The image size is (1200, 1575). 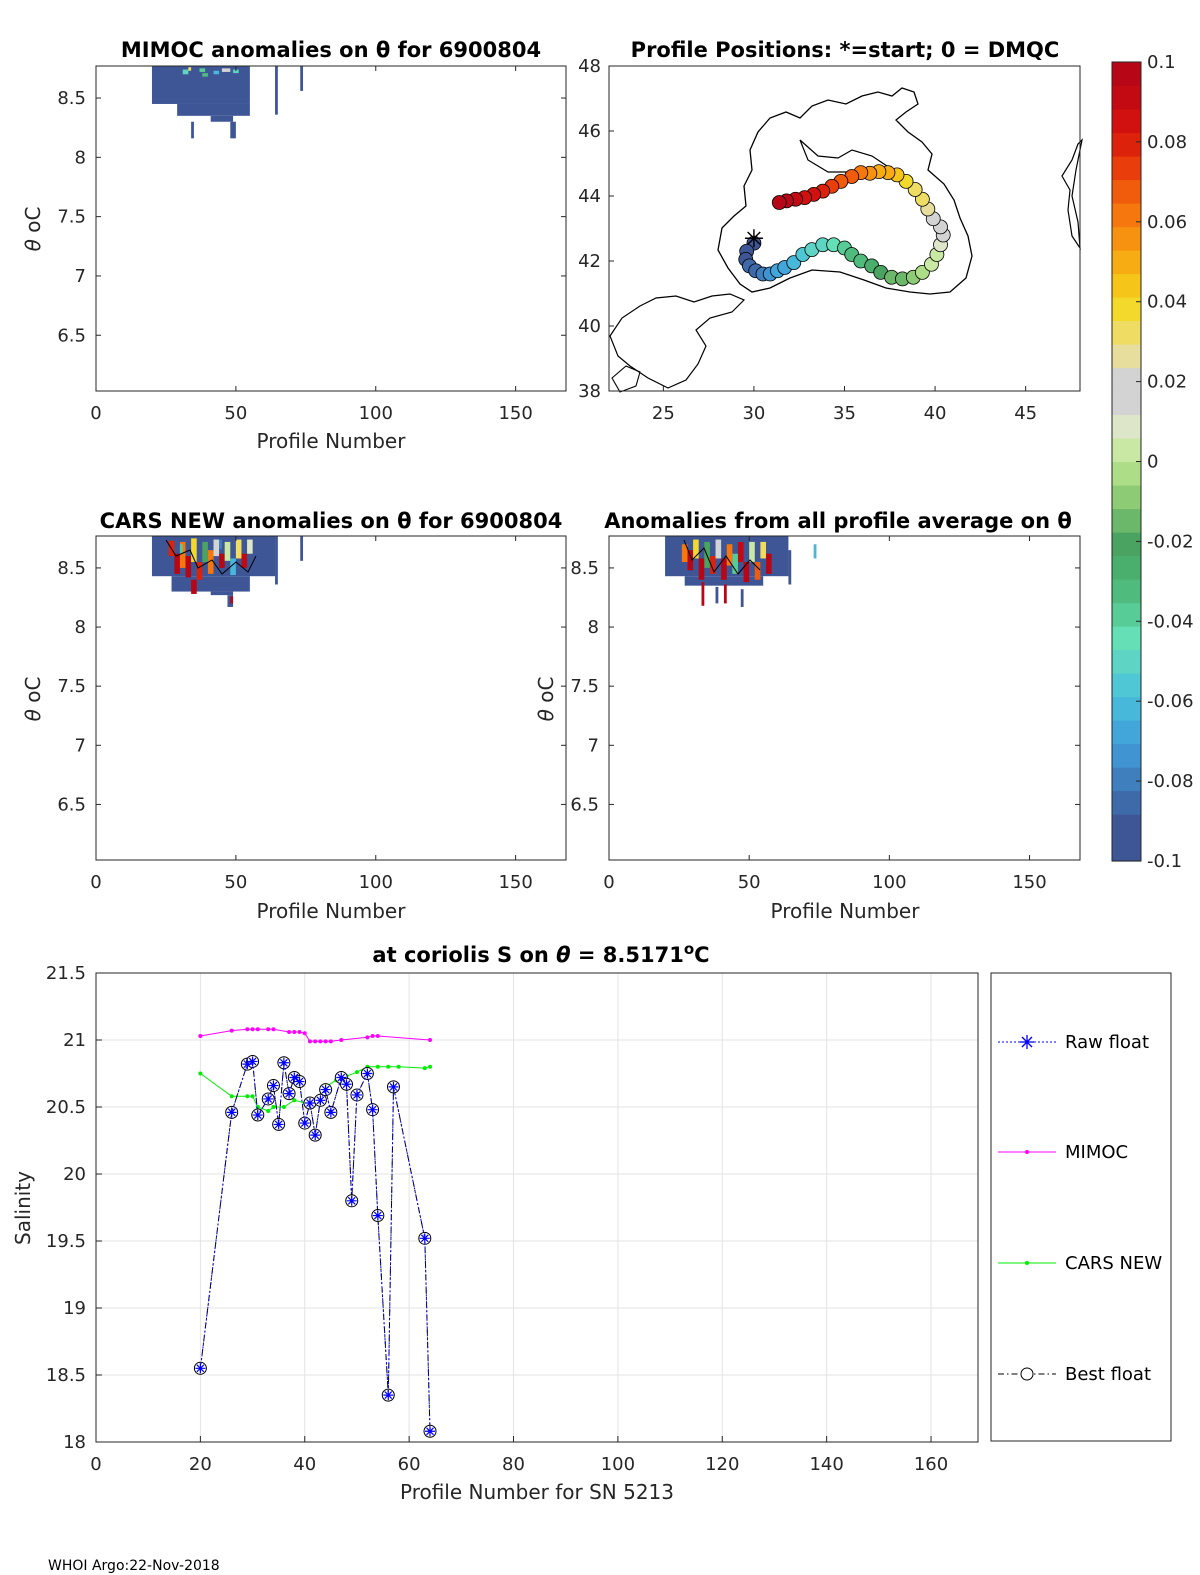 What do you see at coordinates (332, 911) in the screenshot?
I see `cars-xlabel: Profile Number` at bounding box center [332, 911].